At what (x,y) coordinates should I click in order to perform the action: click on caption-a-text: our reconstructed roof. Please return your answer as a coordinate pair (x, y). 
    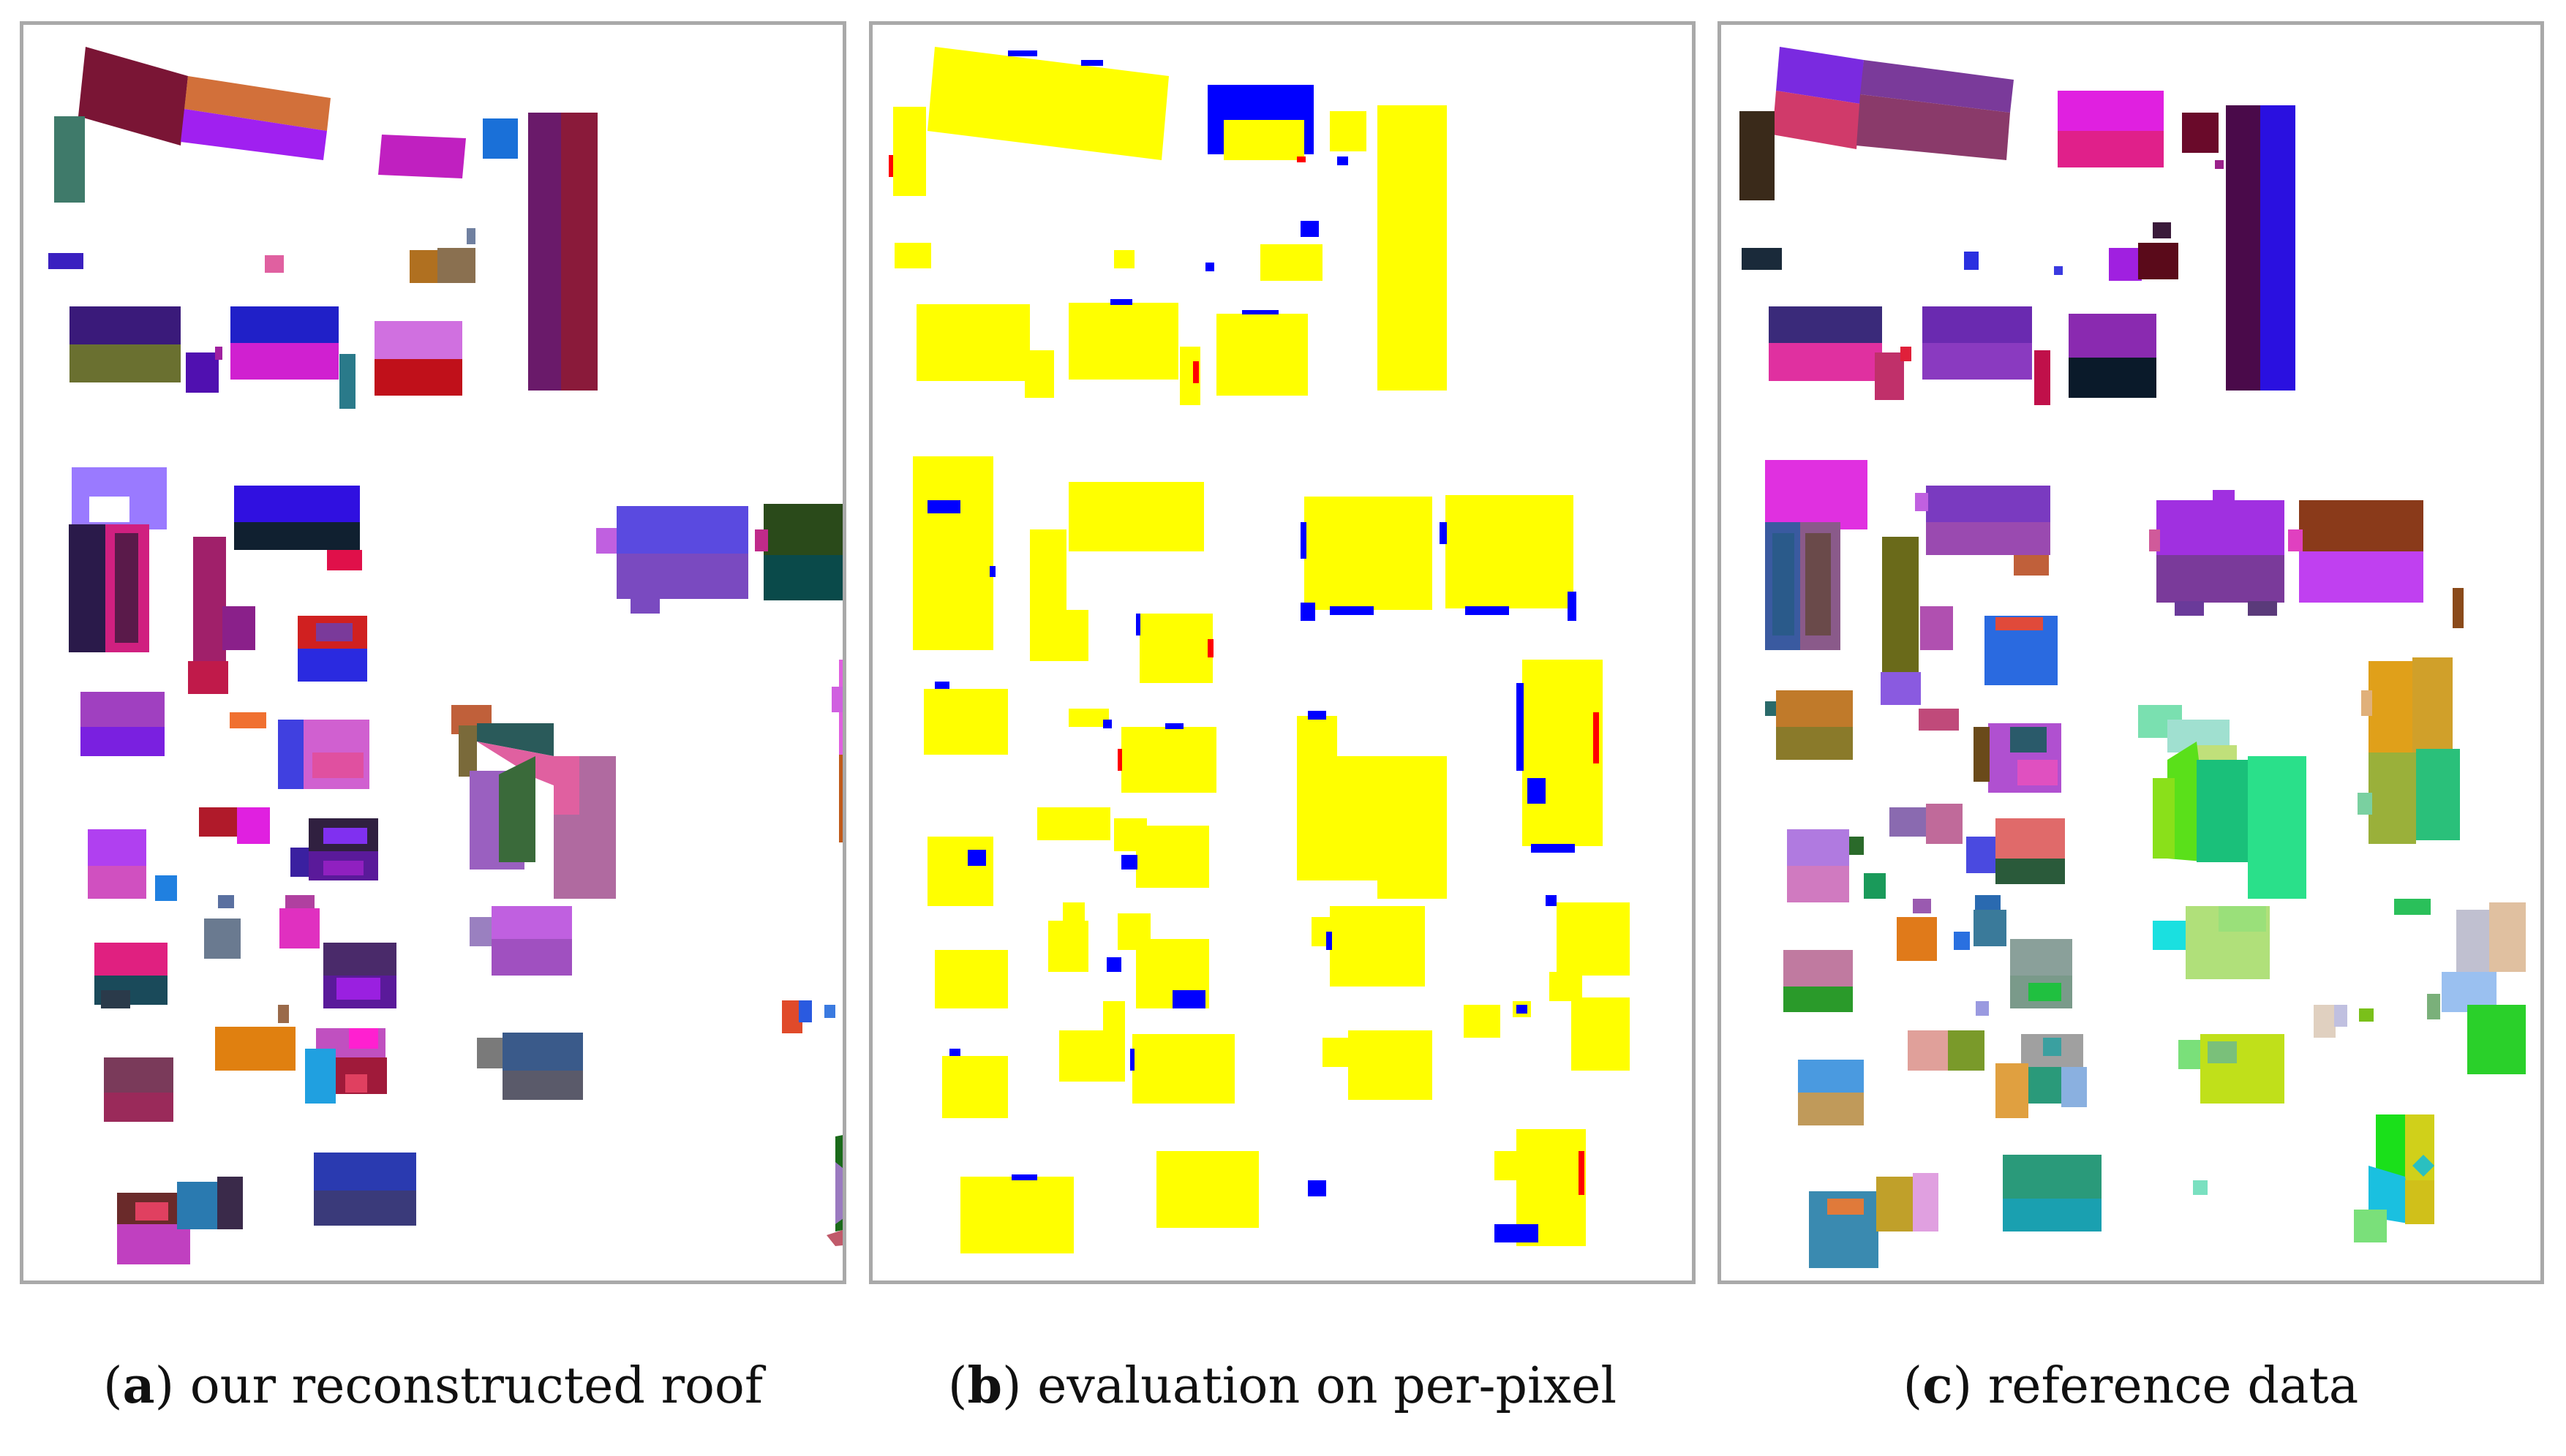
    Looking at the image, I should click on (476, 1386).